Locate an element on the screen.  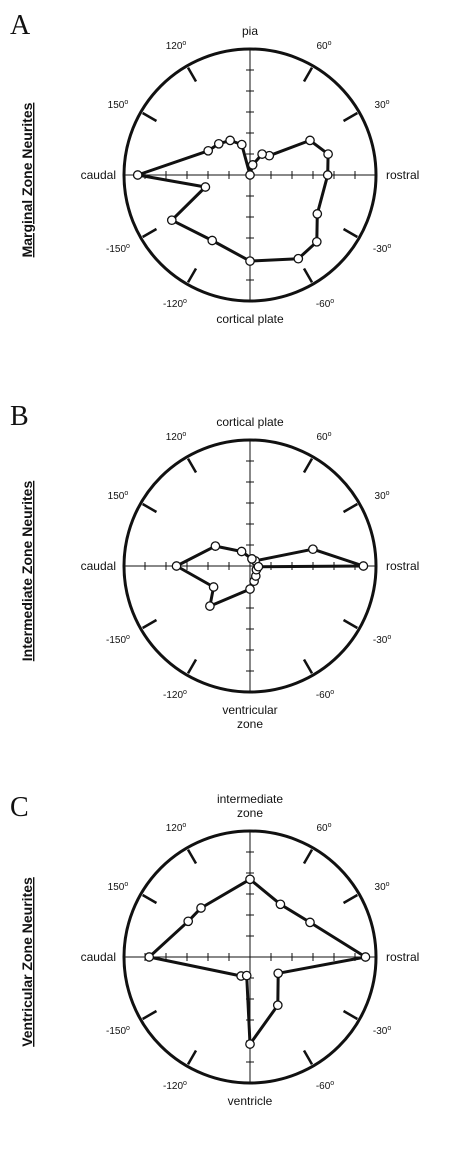
direction-label-bottom: ventricular is located at coordinates (249, 710).